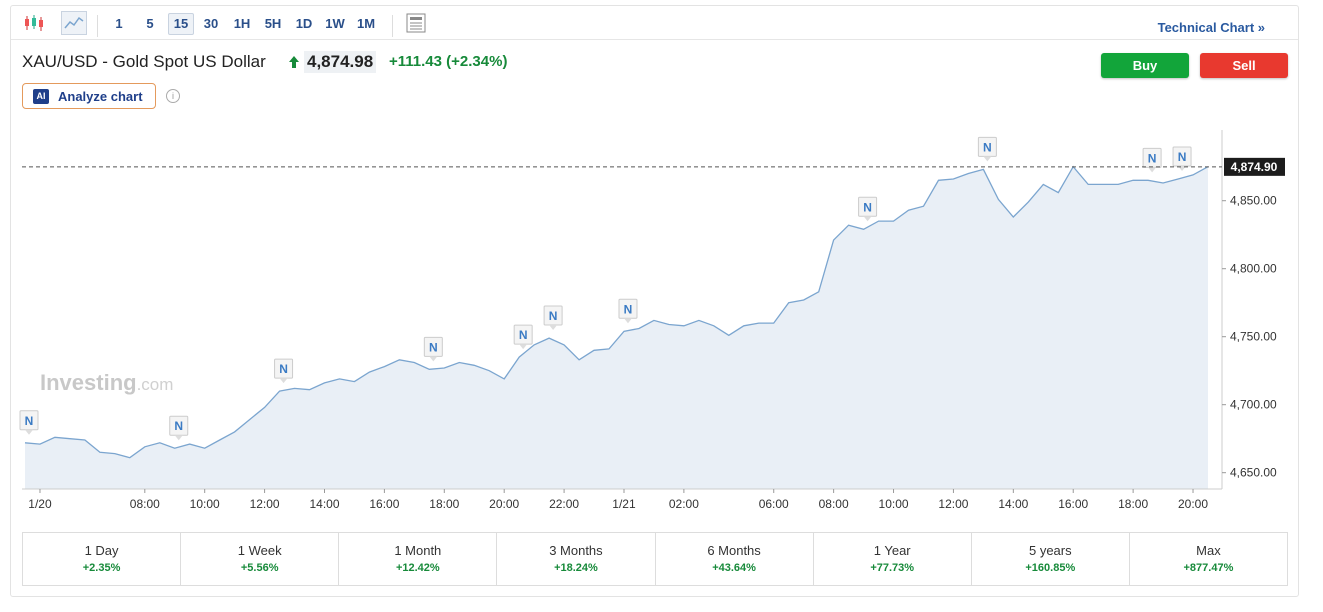 This screenshot has height=612, width=1323. I want to click on period-label: 1 Day, so click(101, 550).